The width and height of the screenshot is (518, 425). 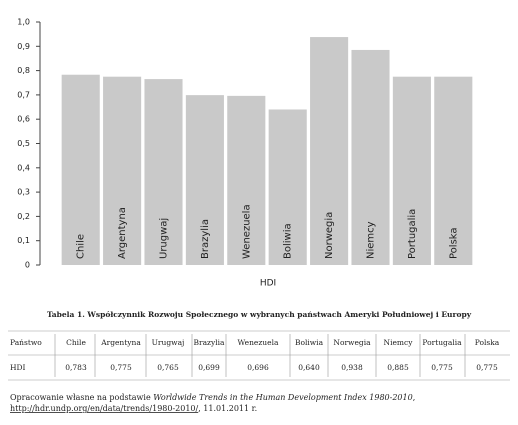 What do you see at coordinates (209, 367) in the screenshot?
I see `table-cell: 0,699` at bounding box center [209, 367].